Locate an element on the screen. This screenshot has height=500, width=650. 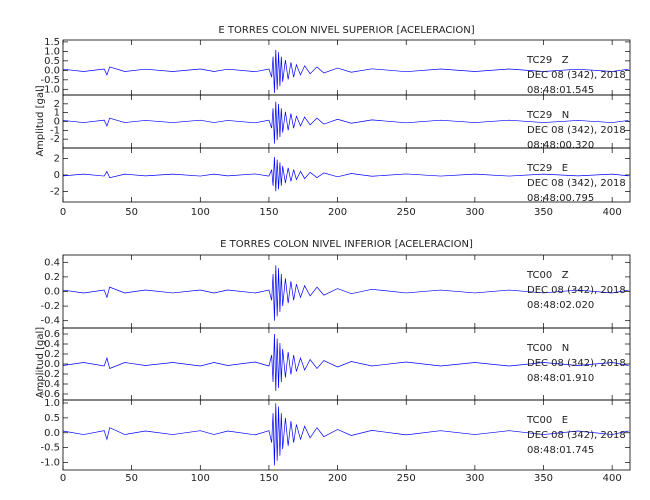
y-tick-label: 0.6 is located at coordinates (52, 334).